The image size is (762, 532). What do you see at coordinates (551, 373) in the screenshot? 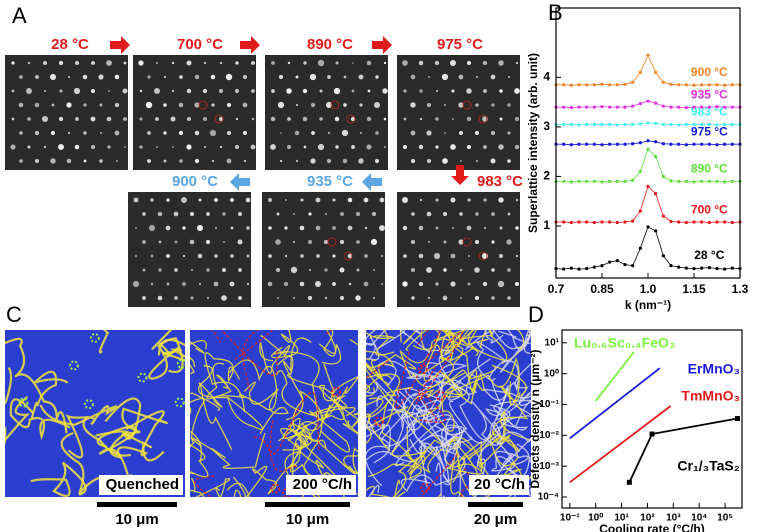
I see `y-tick-label: 10⁰` at bounding box center [551, 373].